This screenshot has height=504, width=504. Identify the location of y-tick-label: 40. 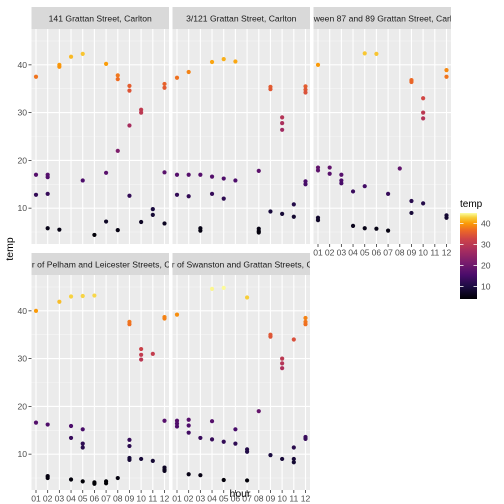
(22, 65).